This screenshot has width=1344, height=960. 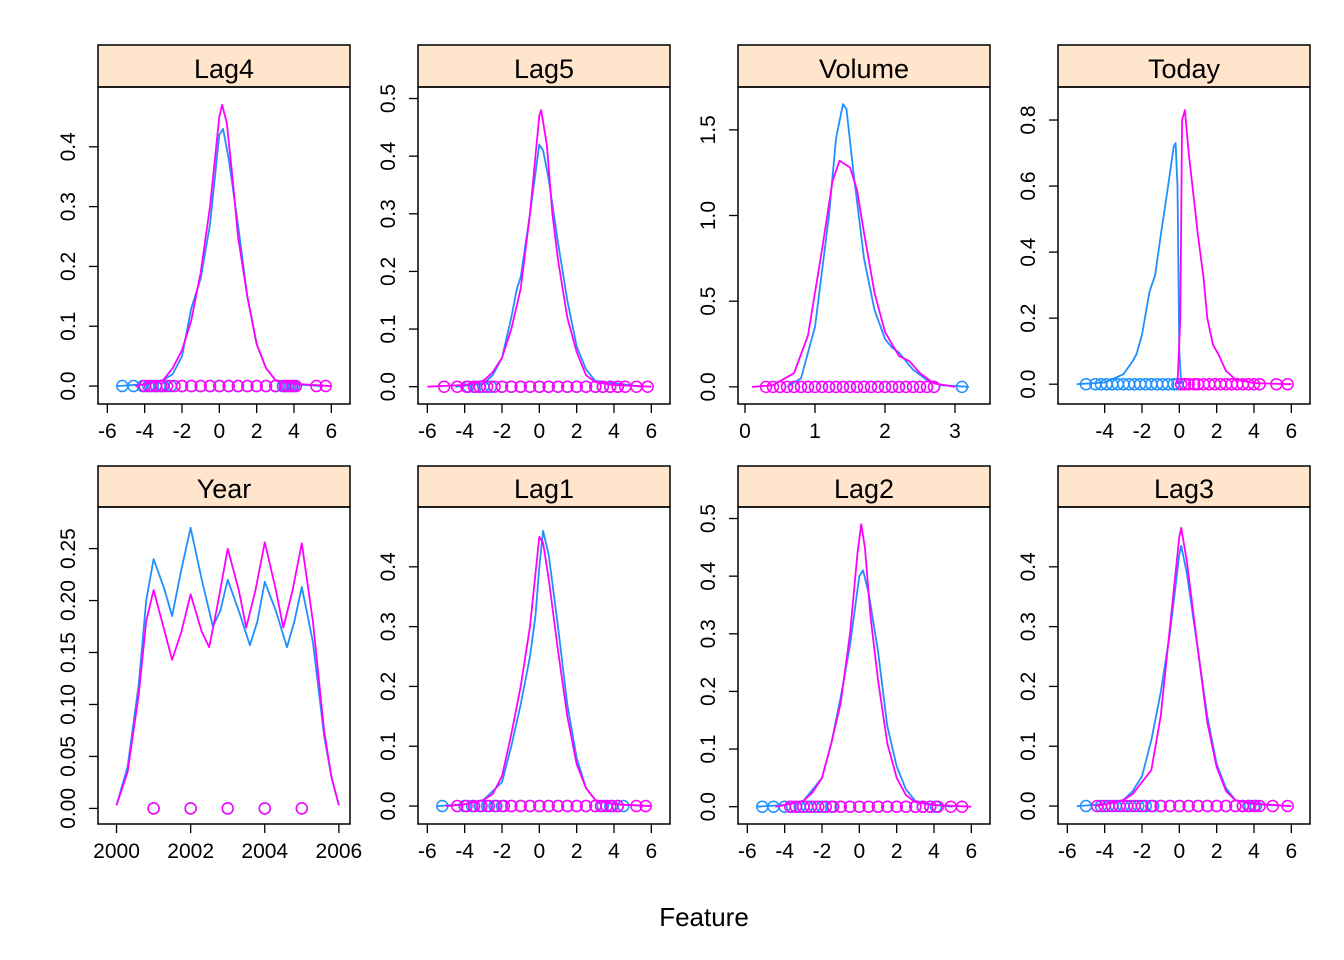 What do you see at coordinates (68, 756) in the screenshot?
I see `y-tick-label: 0.05` at bounding box center [68, 756].